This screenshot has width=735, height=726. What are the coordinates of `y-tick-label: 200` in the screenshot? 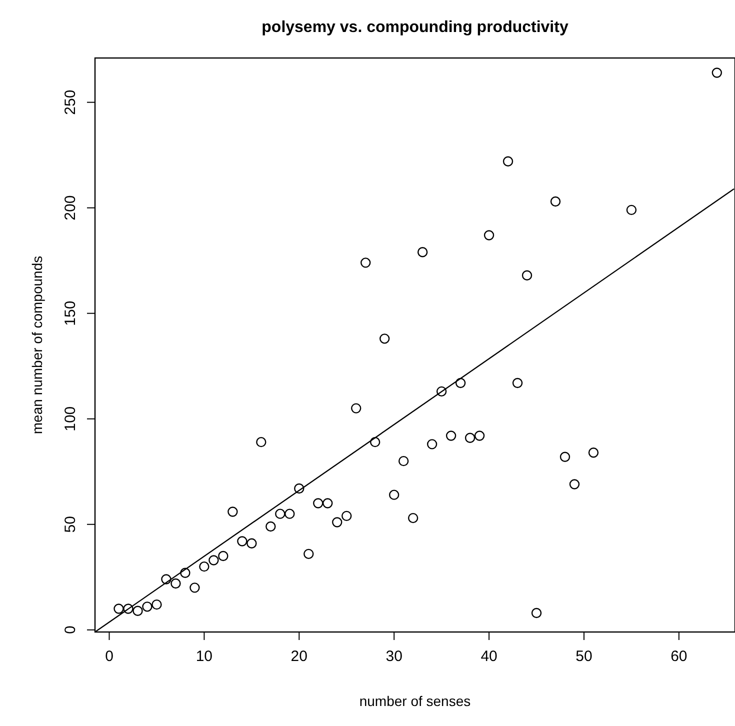 It's located at (70, 207).